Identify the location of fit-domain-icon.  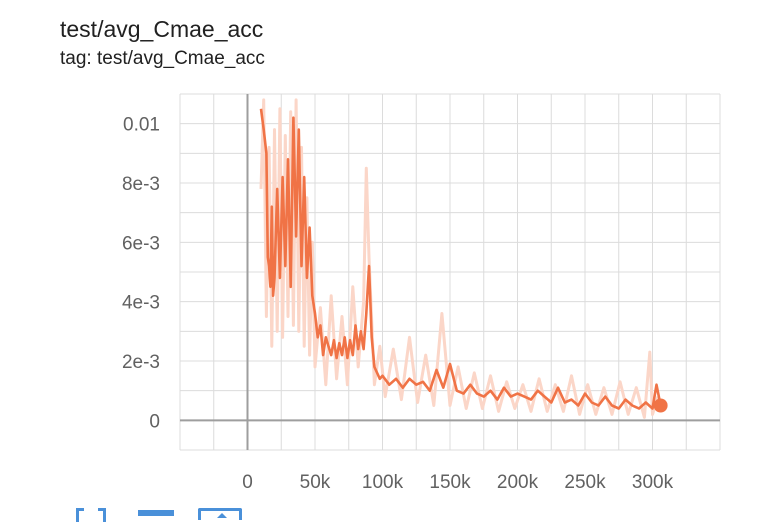
(80, 515).